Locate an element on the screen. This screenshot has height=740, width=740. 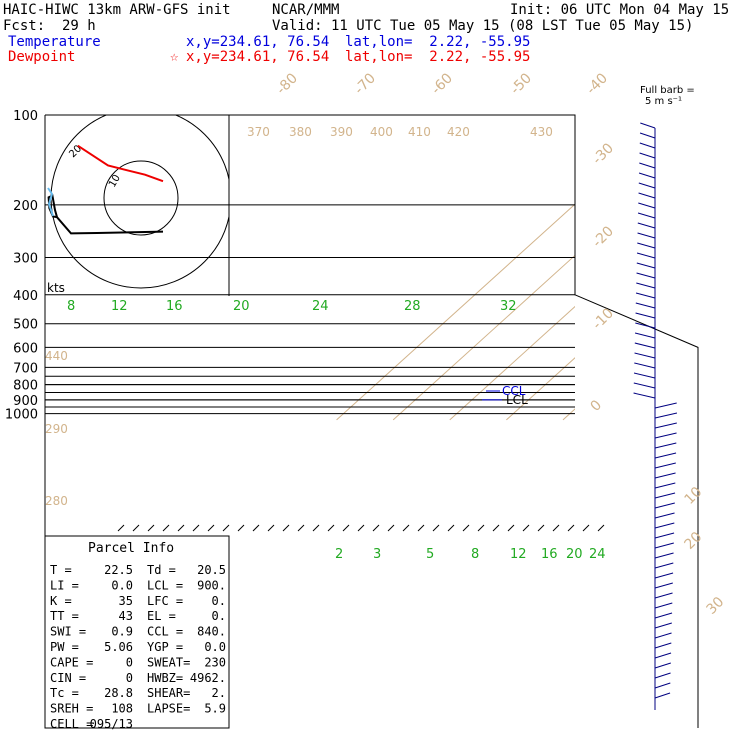
parcel-key: SWEAT= is located at coordinates (168, 662).